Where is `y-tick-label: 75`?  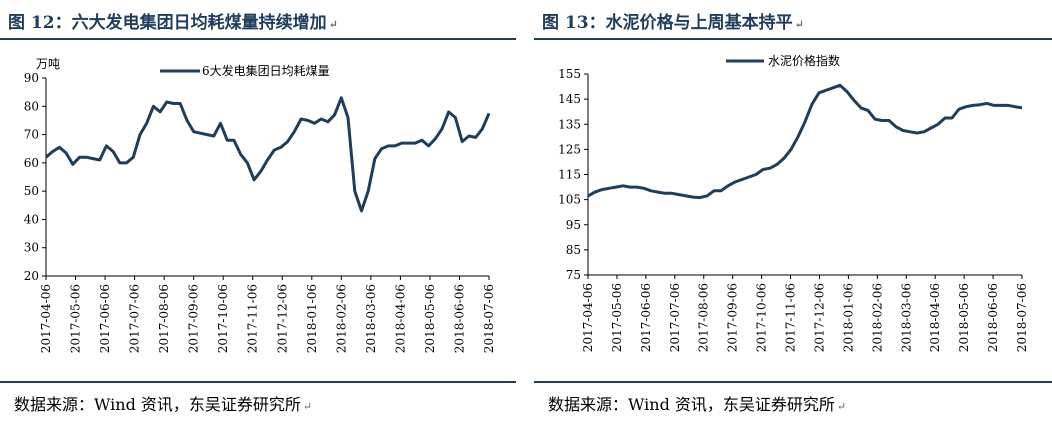 y-tick-label: 75 is located at coordinates (573, 275).